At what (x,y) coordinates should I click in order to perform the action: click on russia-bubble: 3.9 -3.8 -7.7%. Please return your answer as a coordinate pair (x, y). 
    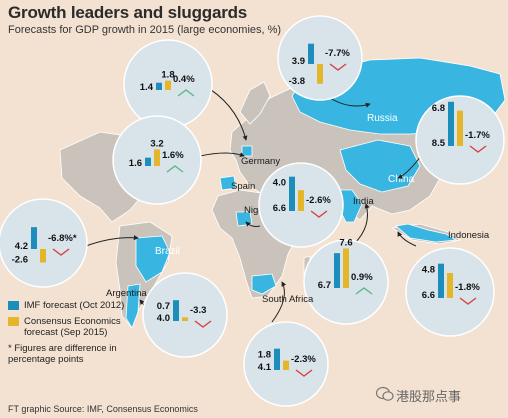
    Looking at the image, I should click on (320, 58).